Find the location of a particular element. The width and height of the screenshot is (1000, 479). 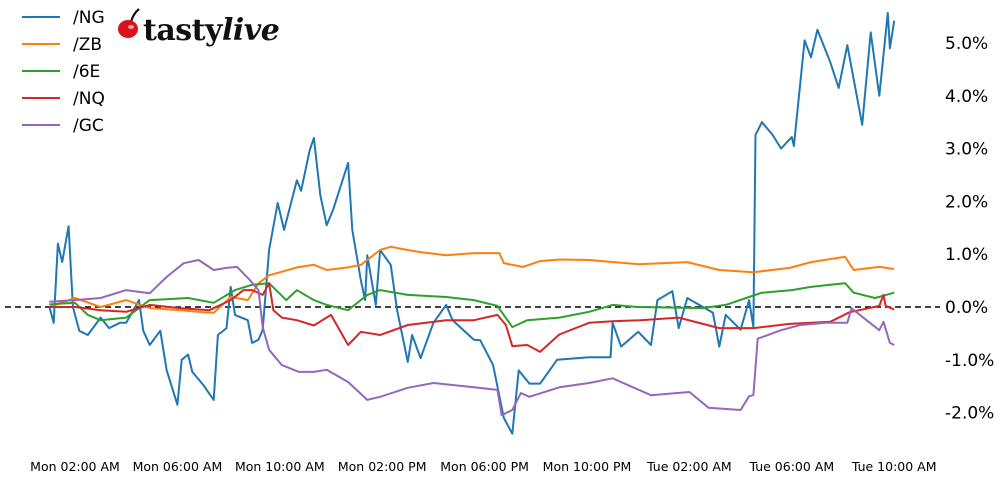

y-axis-ticks: 5.0% 4.0% 3.0% 2.0% 1.0% 0.0% -1.0% -2.0% is located at coordinates (969, 229).